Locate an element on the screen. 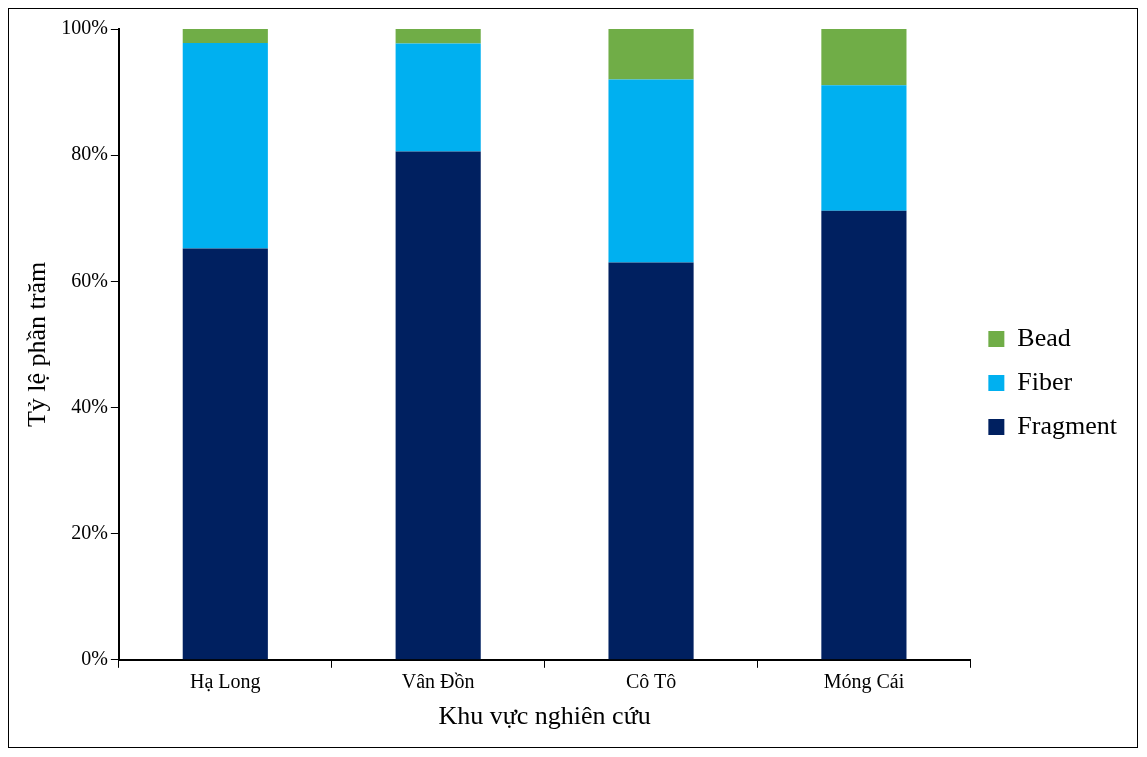 This screenshot has height=757, width=1147. y-axis-title: Tỷ lệ phần trăm is located at coordinates (37, 344).